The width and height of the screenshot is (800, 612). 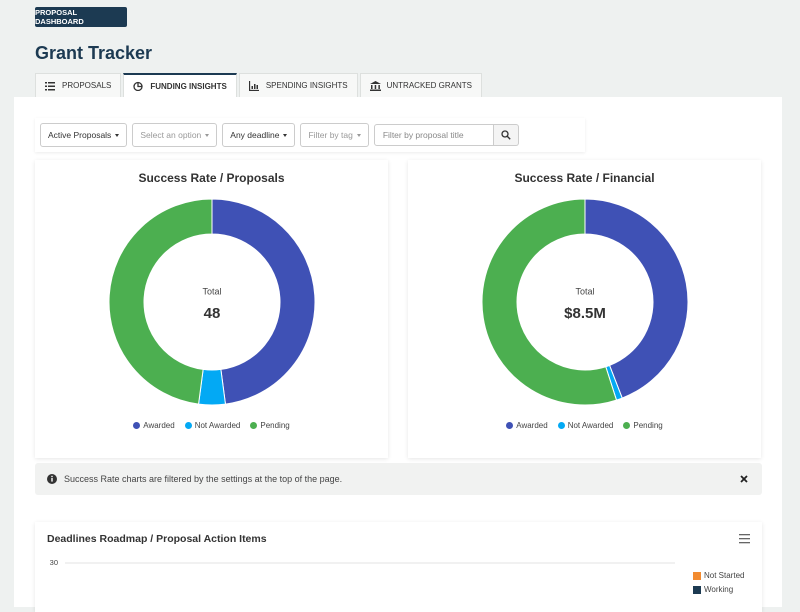 What do you see at coordinates (212, 313) in the screenshot?
I see `center-total: 48` at bounding box center [212, 313].